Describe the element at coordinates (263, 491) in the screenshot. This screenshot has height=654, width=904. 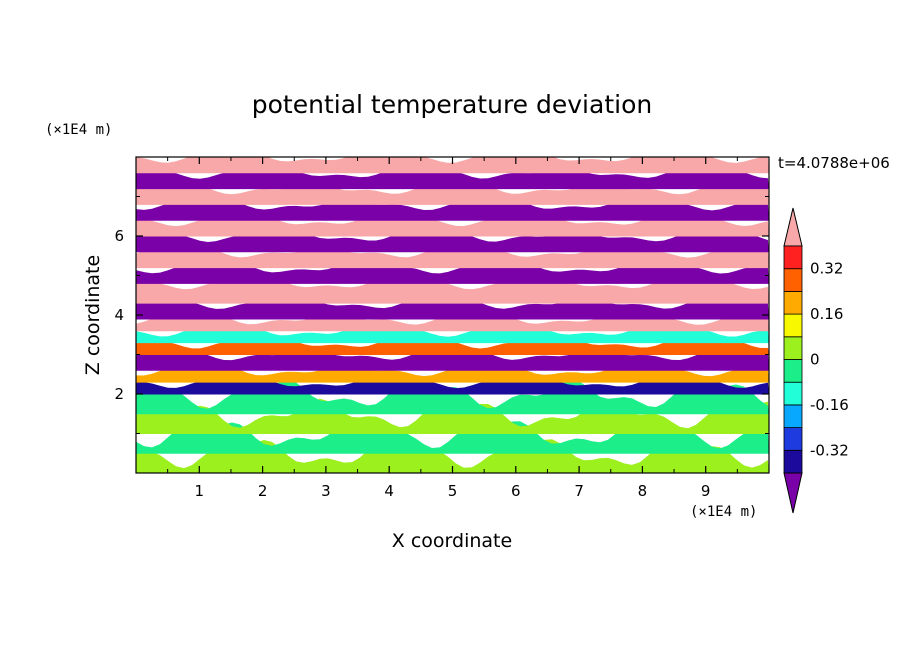
I see `x-tick-label: 2` at that location.